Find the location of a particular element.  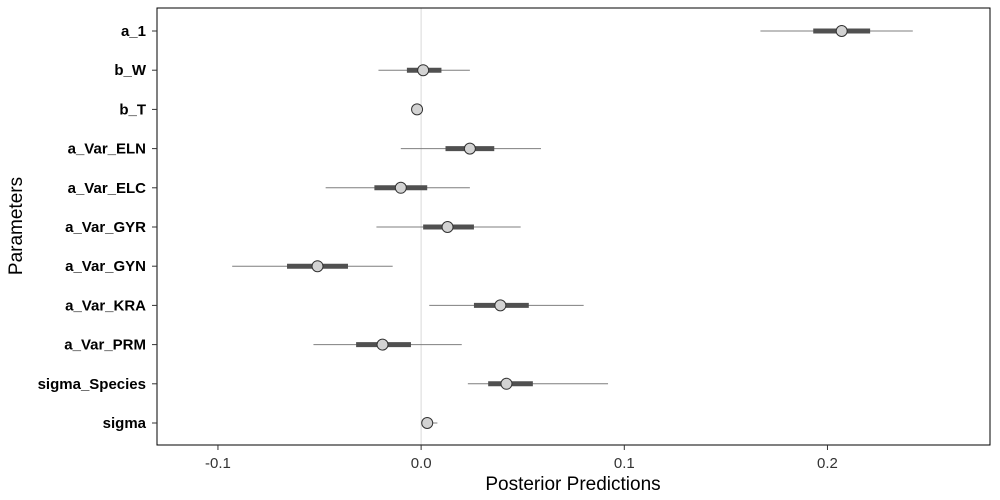

parameter-label: a_Var_ELN is located at coordinates (107, 149).